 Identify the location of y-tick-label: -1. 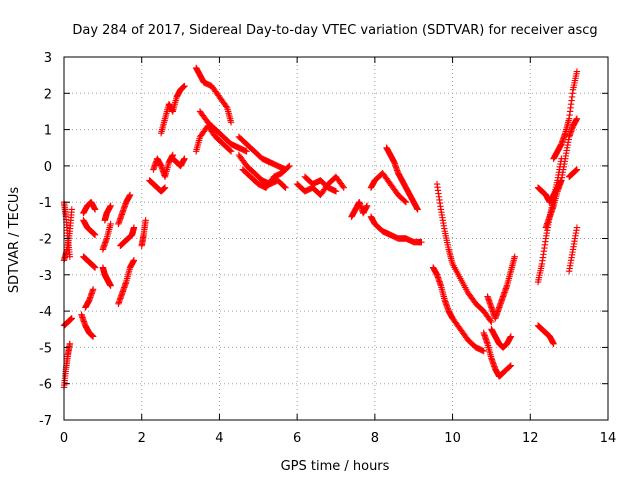
(45, 203).